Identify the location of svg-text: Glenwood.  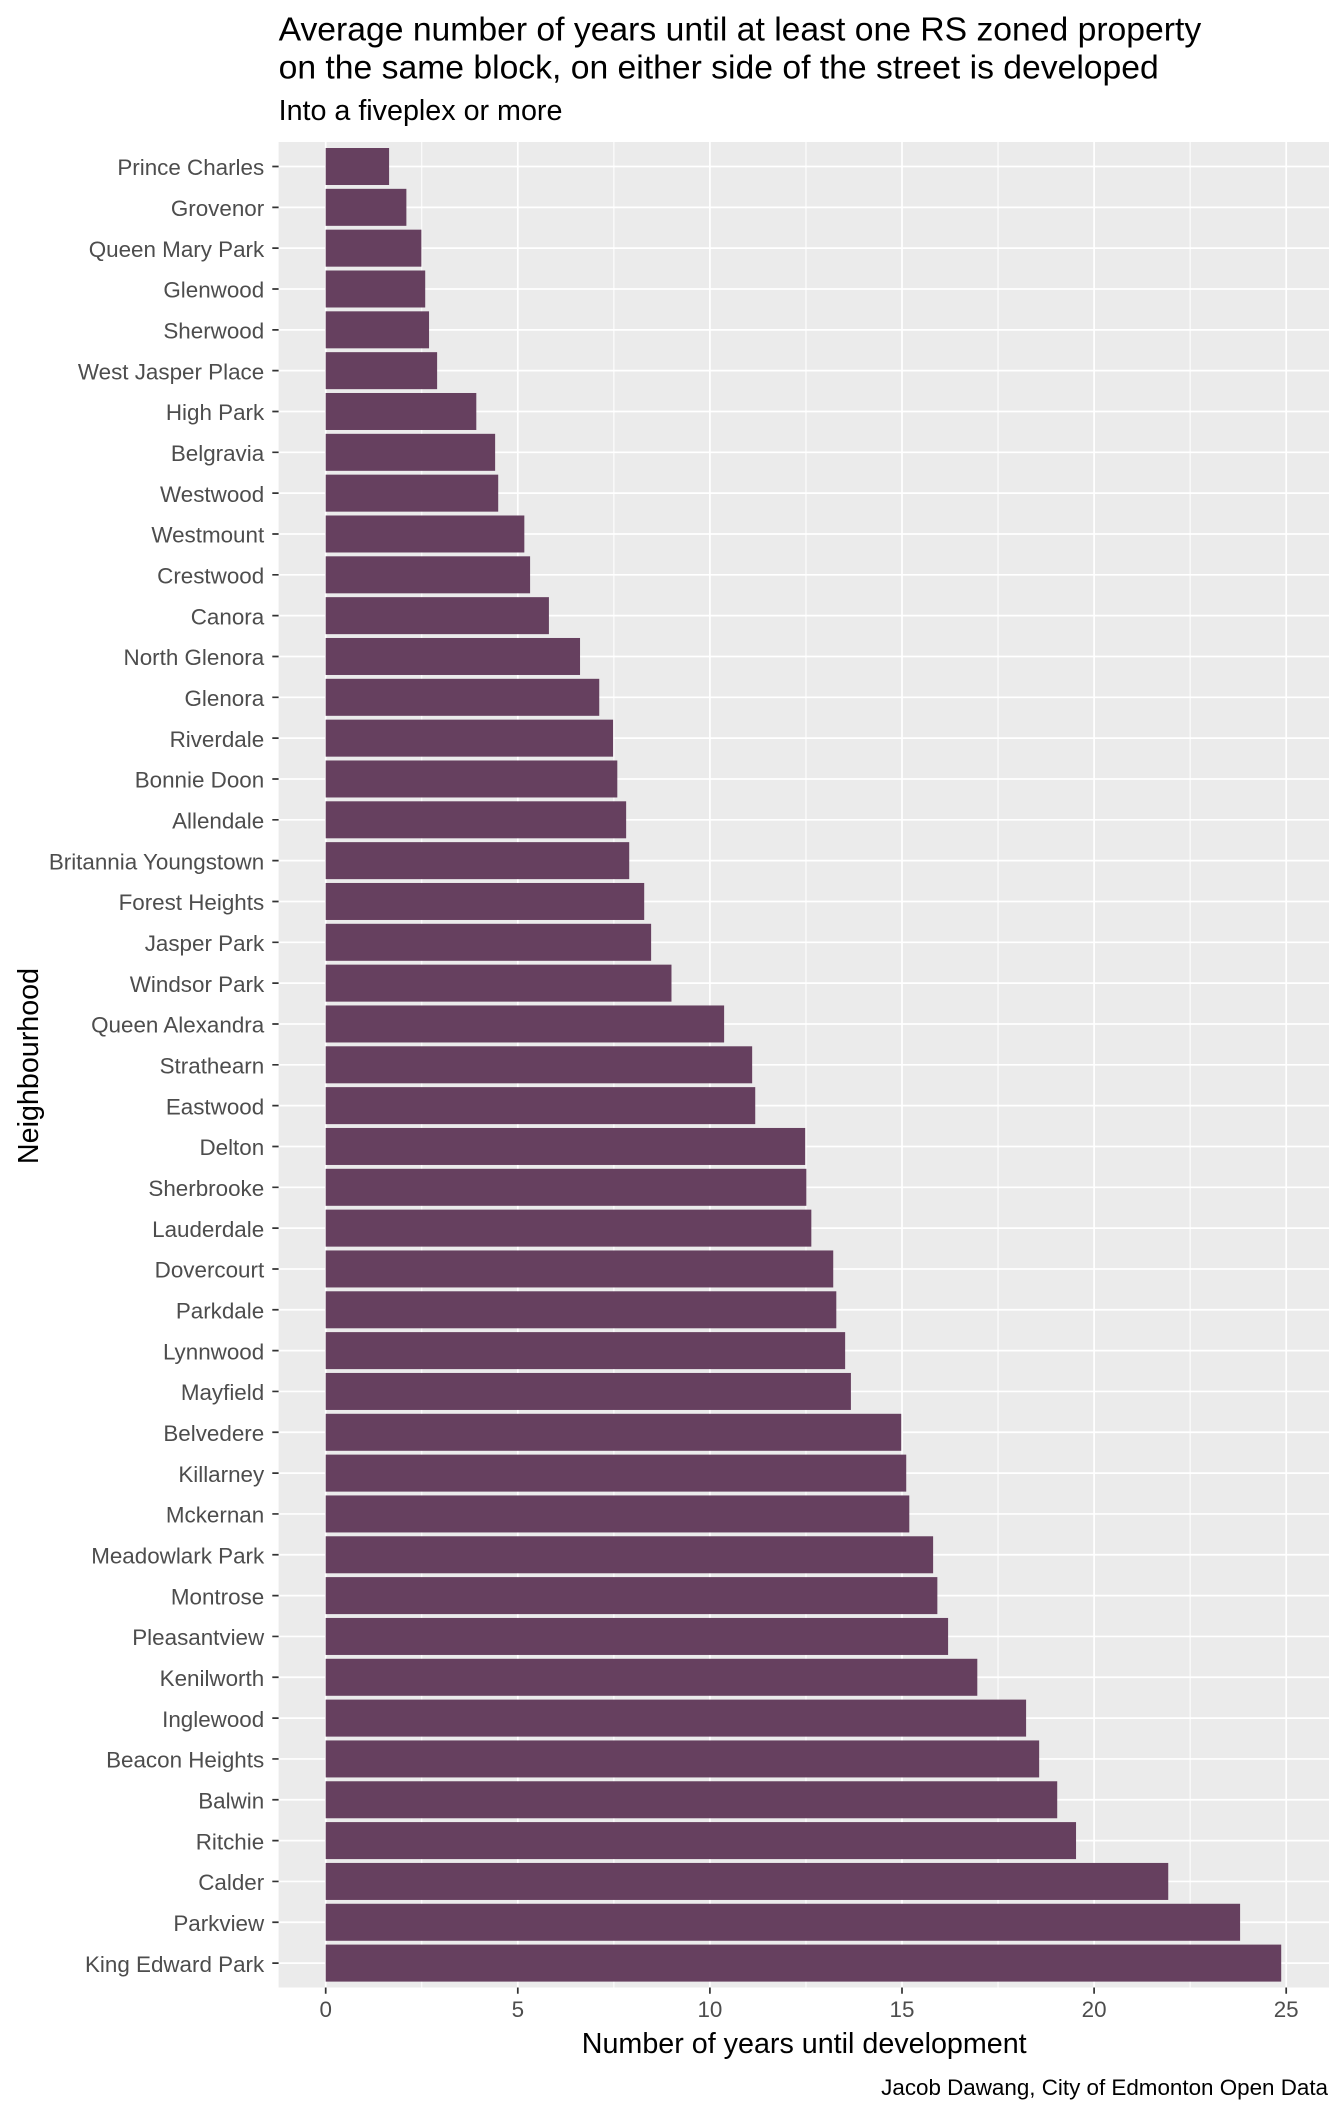
(213, 290).